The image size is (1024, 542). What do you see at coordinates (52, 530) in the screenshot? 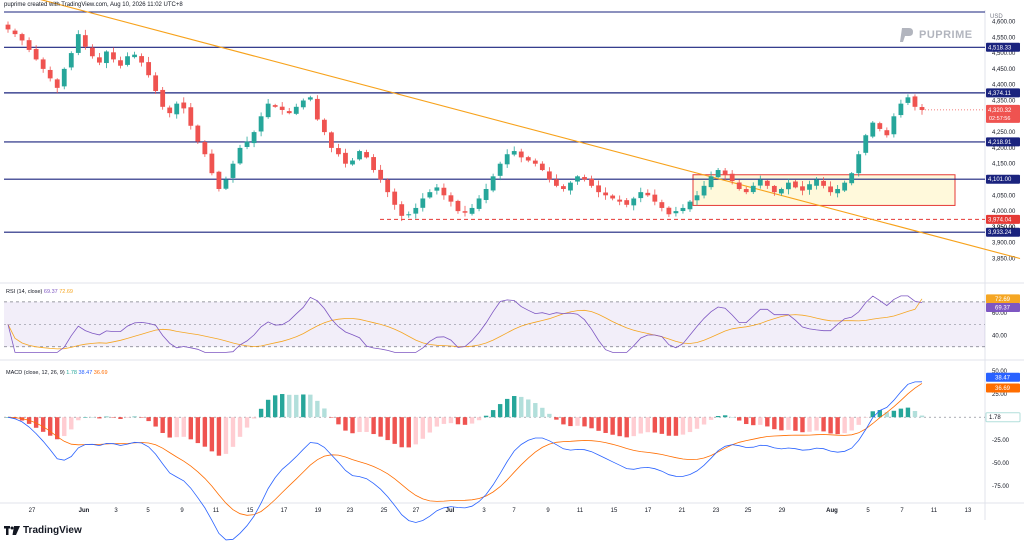
I see `tradingview-logo-text: TradingView` at bounding box center [52, 530].